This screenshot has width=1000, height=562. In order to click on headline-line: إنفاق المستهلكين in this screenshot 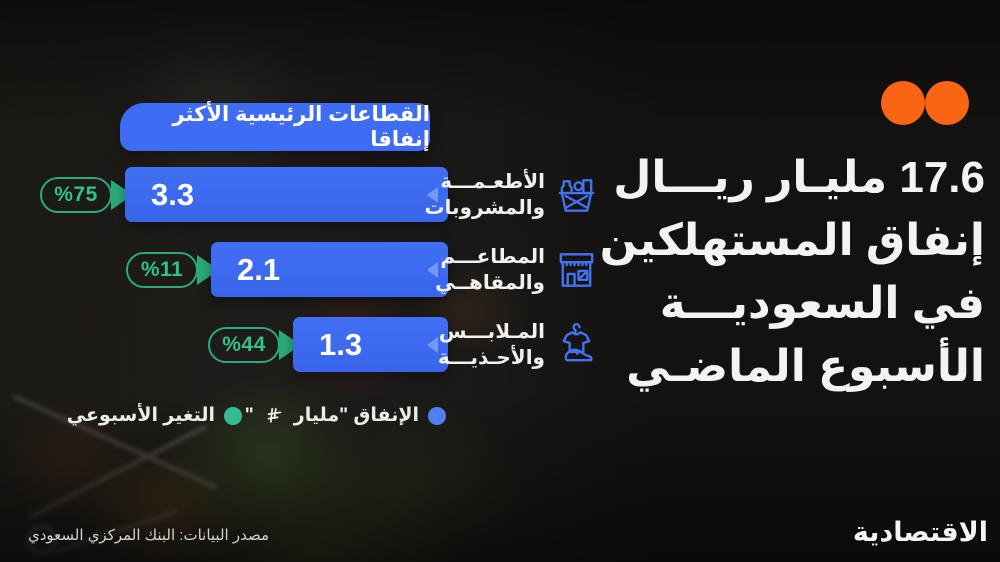, I will do `click(792, 240)`.